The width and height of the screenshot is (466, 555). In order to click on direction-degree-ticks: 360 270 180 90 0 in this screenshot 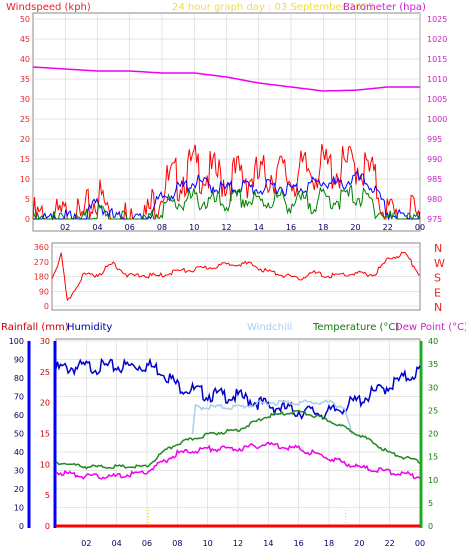, I will do `click(41, 277)`.